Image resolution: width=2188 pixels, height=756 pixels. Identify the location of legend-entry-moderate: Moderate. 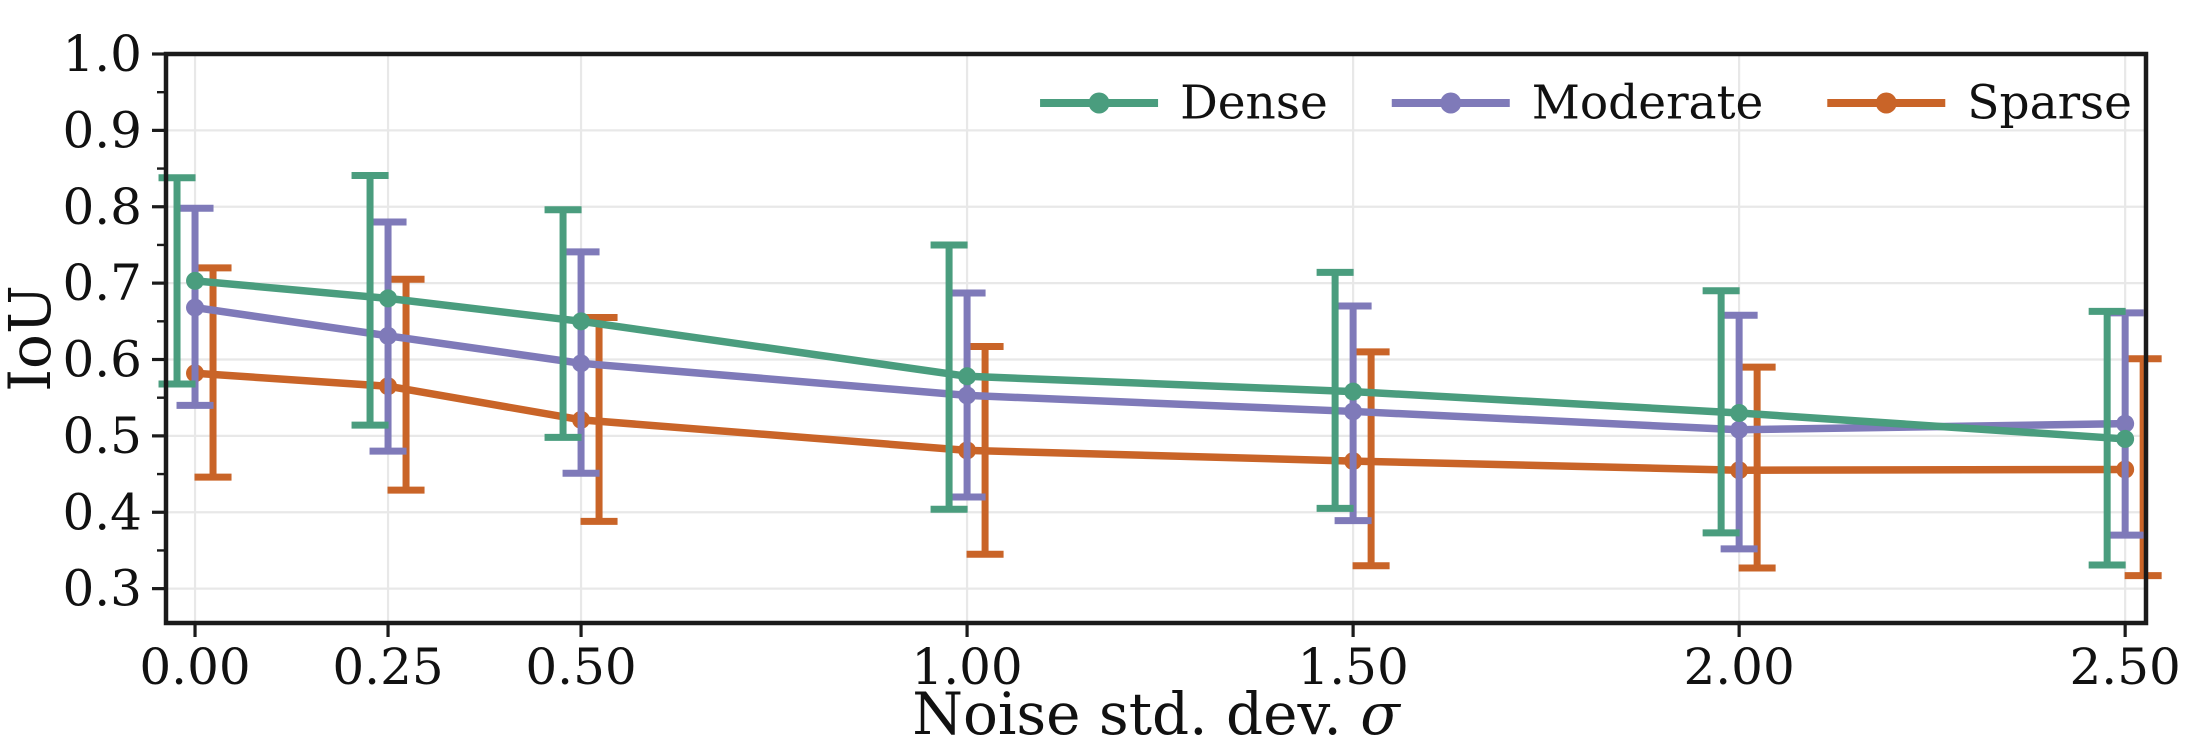
(1577, 103).